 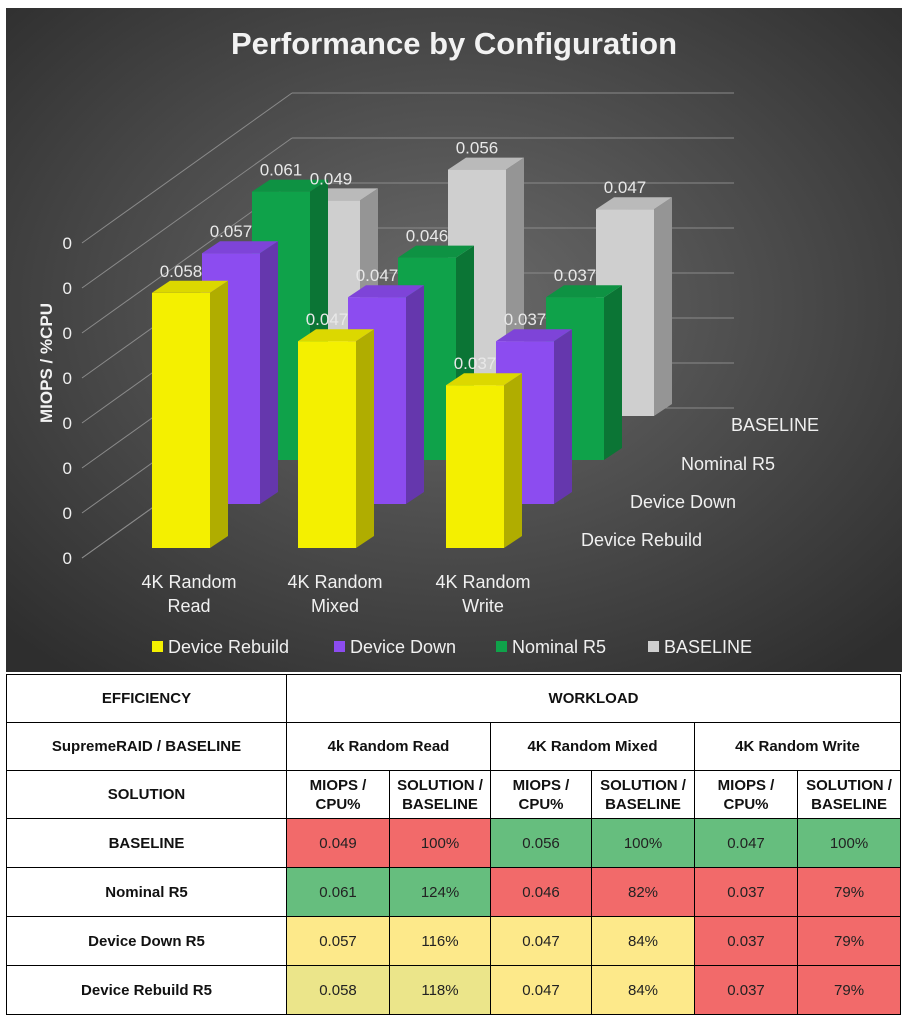 I want to click on category-label: Mixed, so click(x=335, y=606).